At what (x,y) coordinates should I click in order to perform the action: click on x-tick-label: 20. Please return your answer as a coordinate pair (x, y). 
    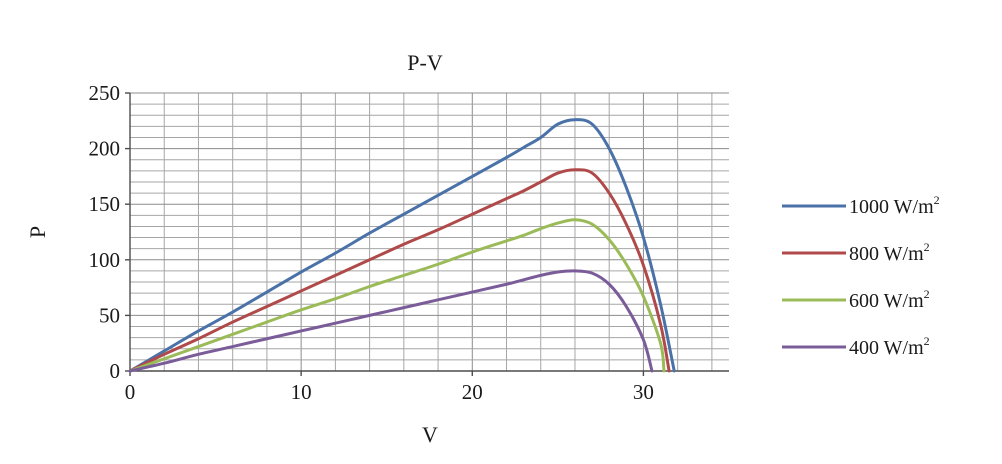
    Looking at the image, I should click on (472, 392).